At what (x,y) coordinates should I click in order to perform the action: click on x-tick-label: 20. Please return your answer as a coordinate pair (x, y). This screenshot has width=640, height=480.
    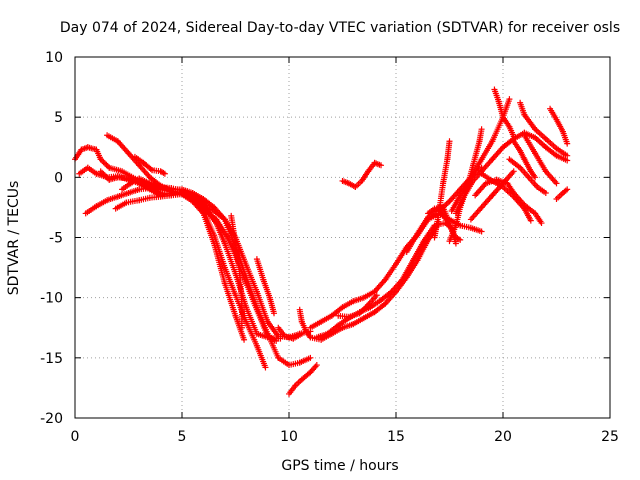
    Looking at the image, I should click on (503, 437).